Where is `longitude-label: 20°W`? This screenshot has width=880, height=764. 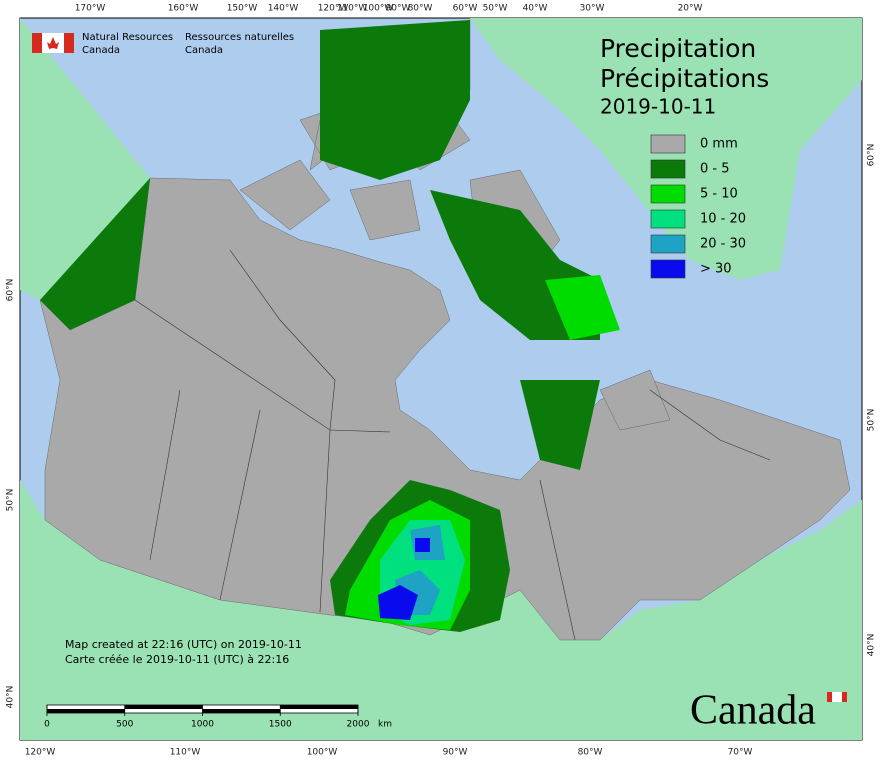
longitude-label: 20°W is located at coordinates (690, 9).